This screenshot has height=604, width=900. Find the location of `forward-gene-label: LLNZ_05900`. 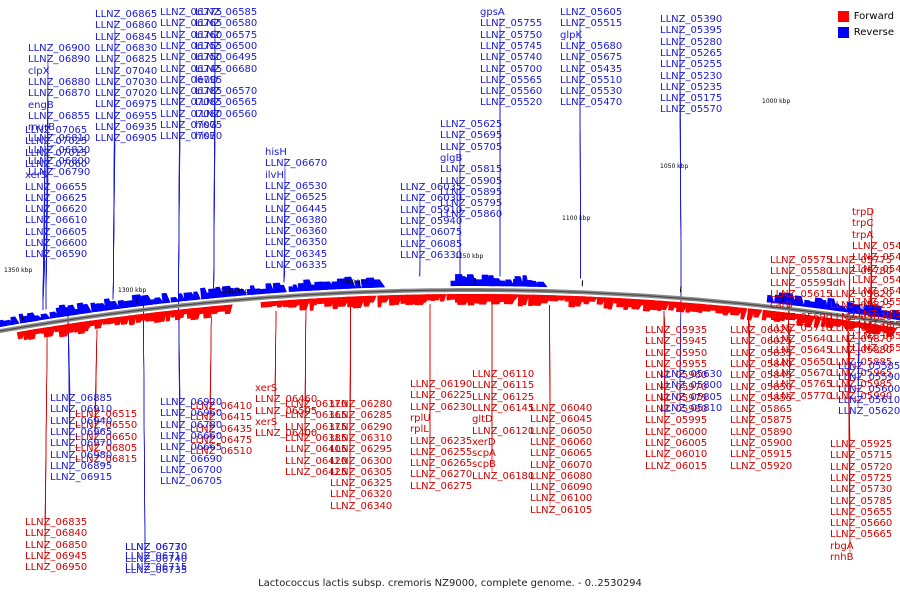

forward-gene-label: LLNZ_05900 is located at coordinates (761, 444).